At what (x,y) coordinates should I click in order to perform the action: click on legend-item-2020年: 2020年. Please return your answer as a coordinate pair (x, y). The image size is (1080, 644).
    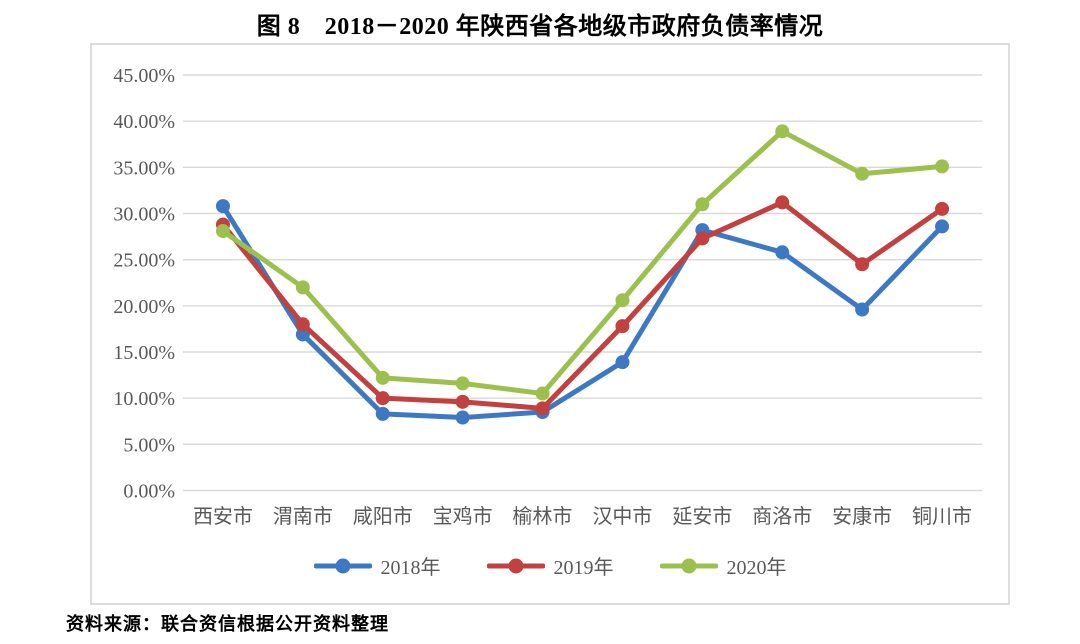
    Looking at the image, I should click on (723, 565).